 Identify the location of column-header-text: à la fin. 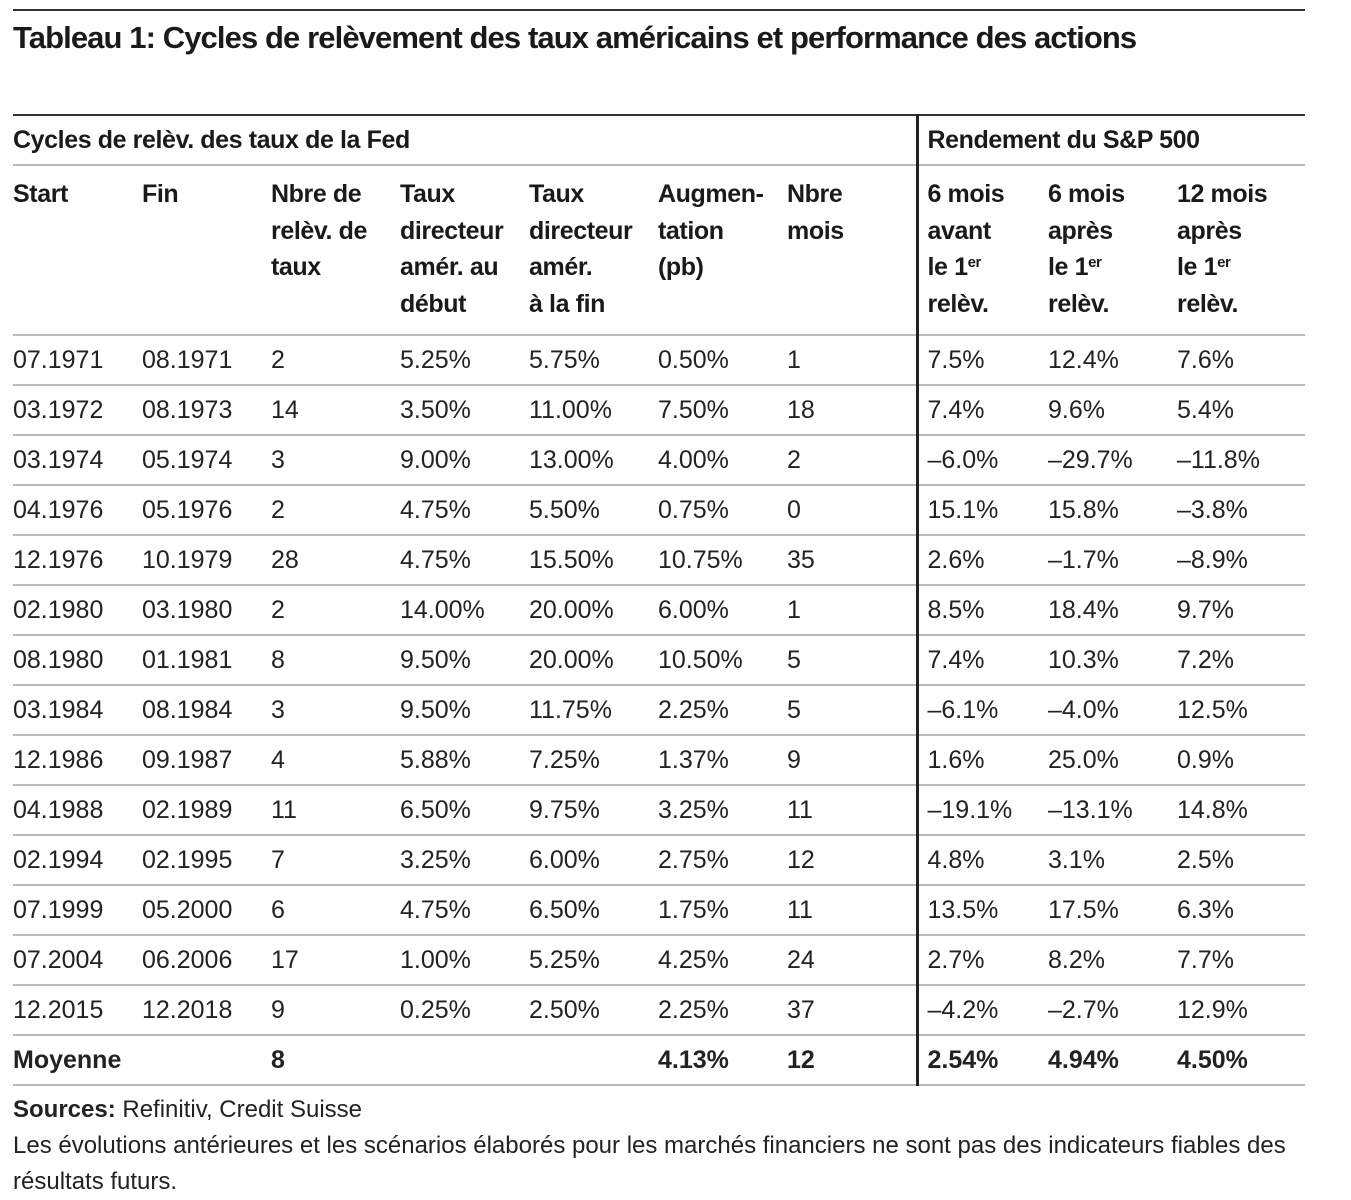
(567, 303).